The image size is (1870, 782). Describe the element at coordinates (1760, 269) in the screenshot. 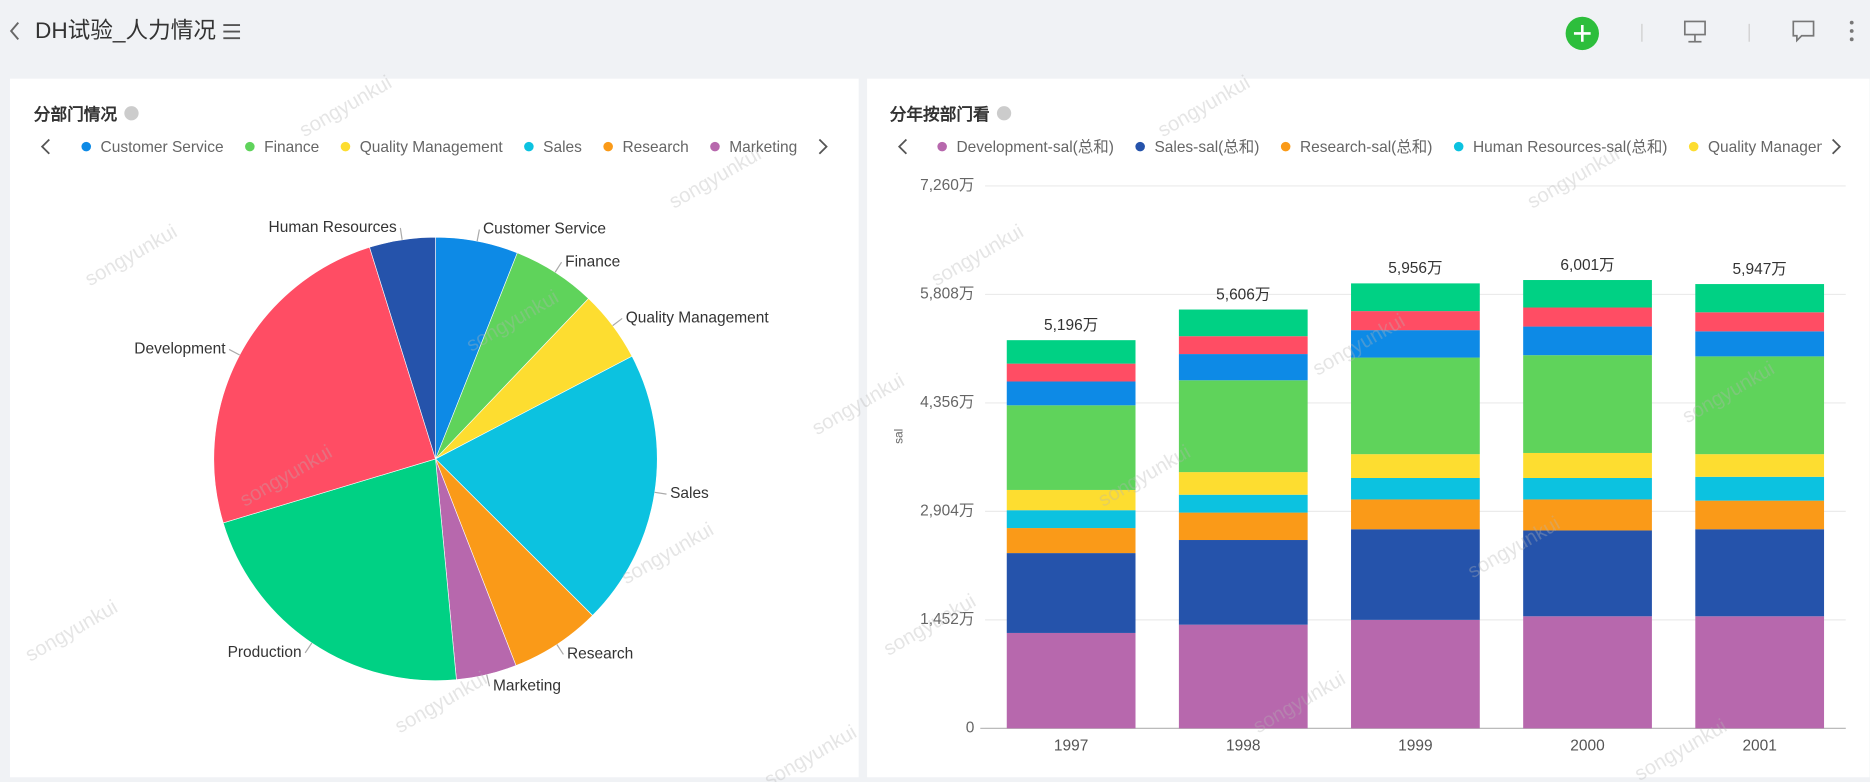

I see `total-label: 5,947万` at that location.